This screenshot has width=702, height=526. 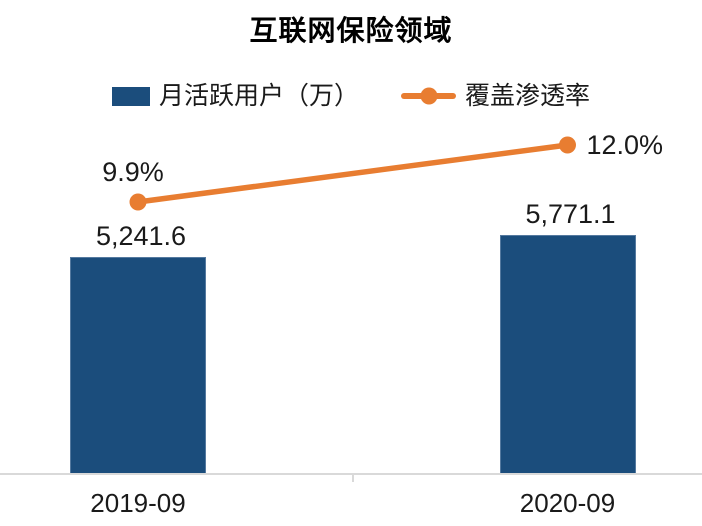 I want to click on bar-series-swatch-icon, so click(x=130, y=96).